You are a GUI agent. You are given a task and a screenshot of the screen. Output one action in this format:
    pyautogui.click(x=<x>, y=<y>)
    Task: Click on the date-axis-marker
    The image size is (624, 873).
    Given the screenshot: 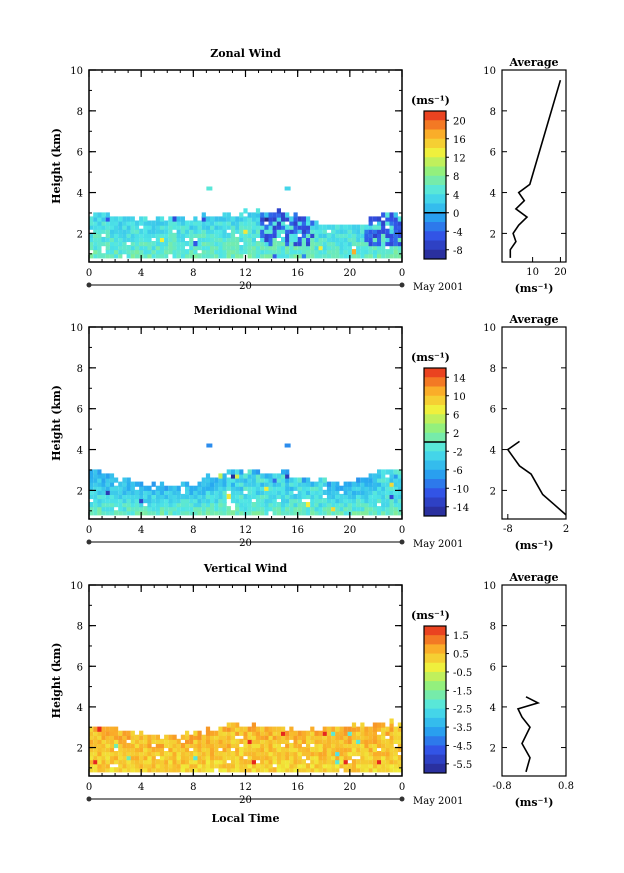 What is the action you would take?
    pyautogui.click(x=402, y=285)
    